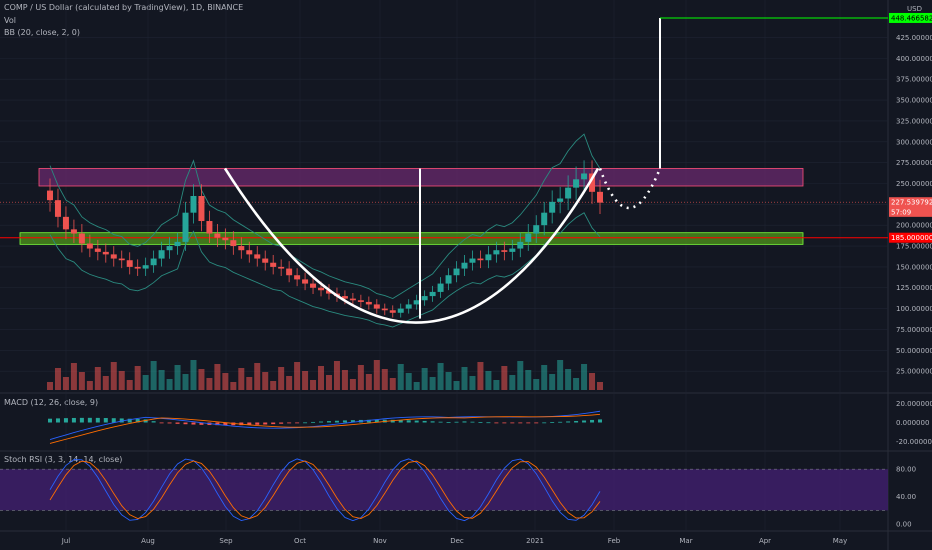 Image resolution: width=932 pixels, height=550 pixels. What do you see at coordinates (906, 470) in the screenshot?
I see `stoch-tick-label: 80.00` at bounding box center [906, 470].